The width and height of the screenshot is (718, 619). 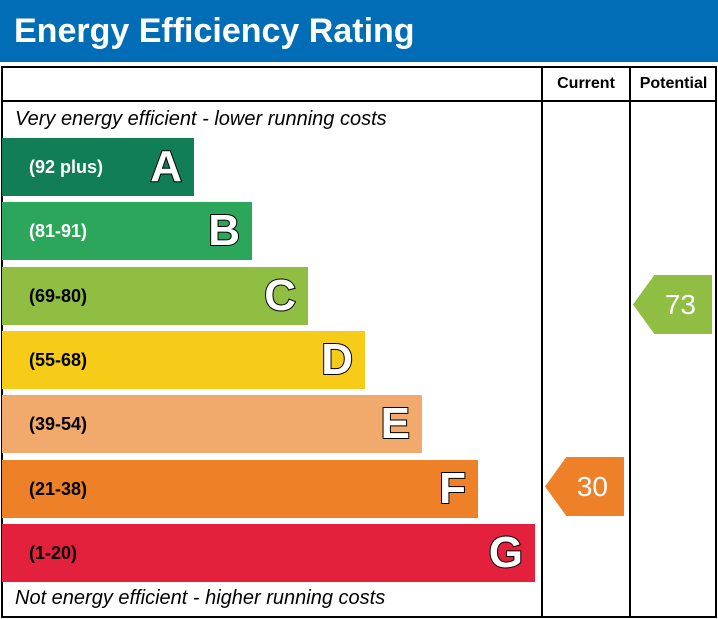 What do you see at coordinates (212, 424) in the screenshot?
I see `band-e: (39-54) E` at bounding box center [212, 424].